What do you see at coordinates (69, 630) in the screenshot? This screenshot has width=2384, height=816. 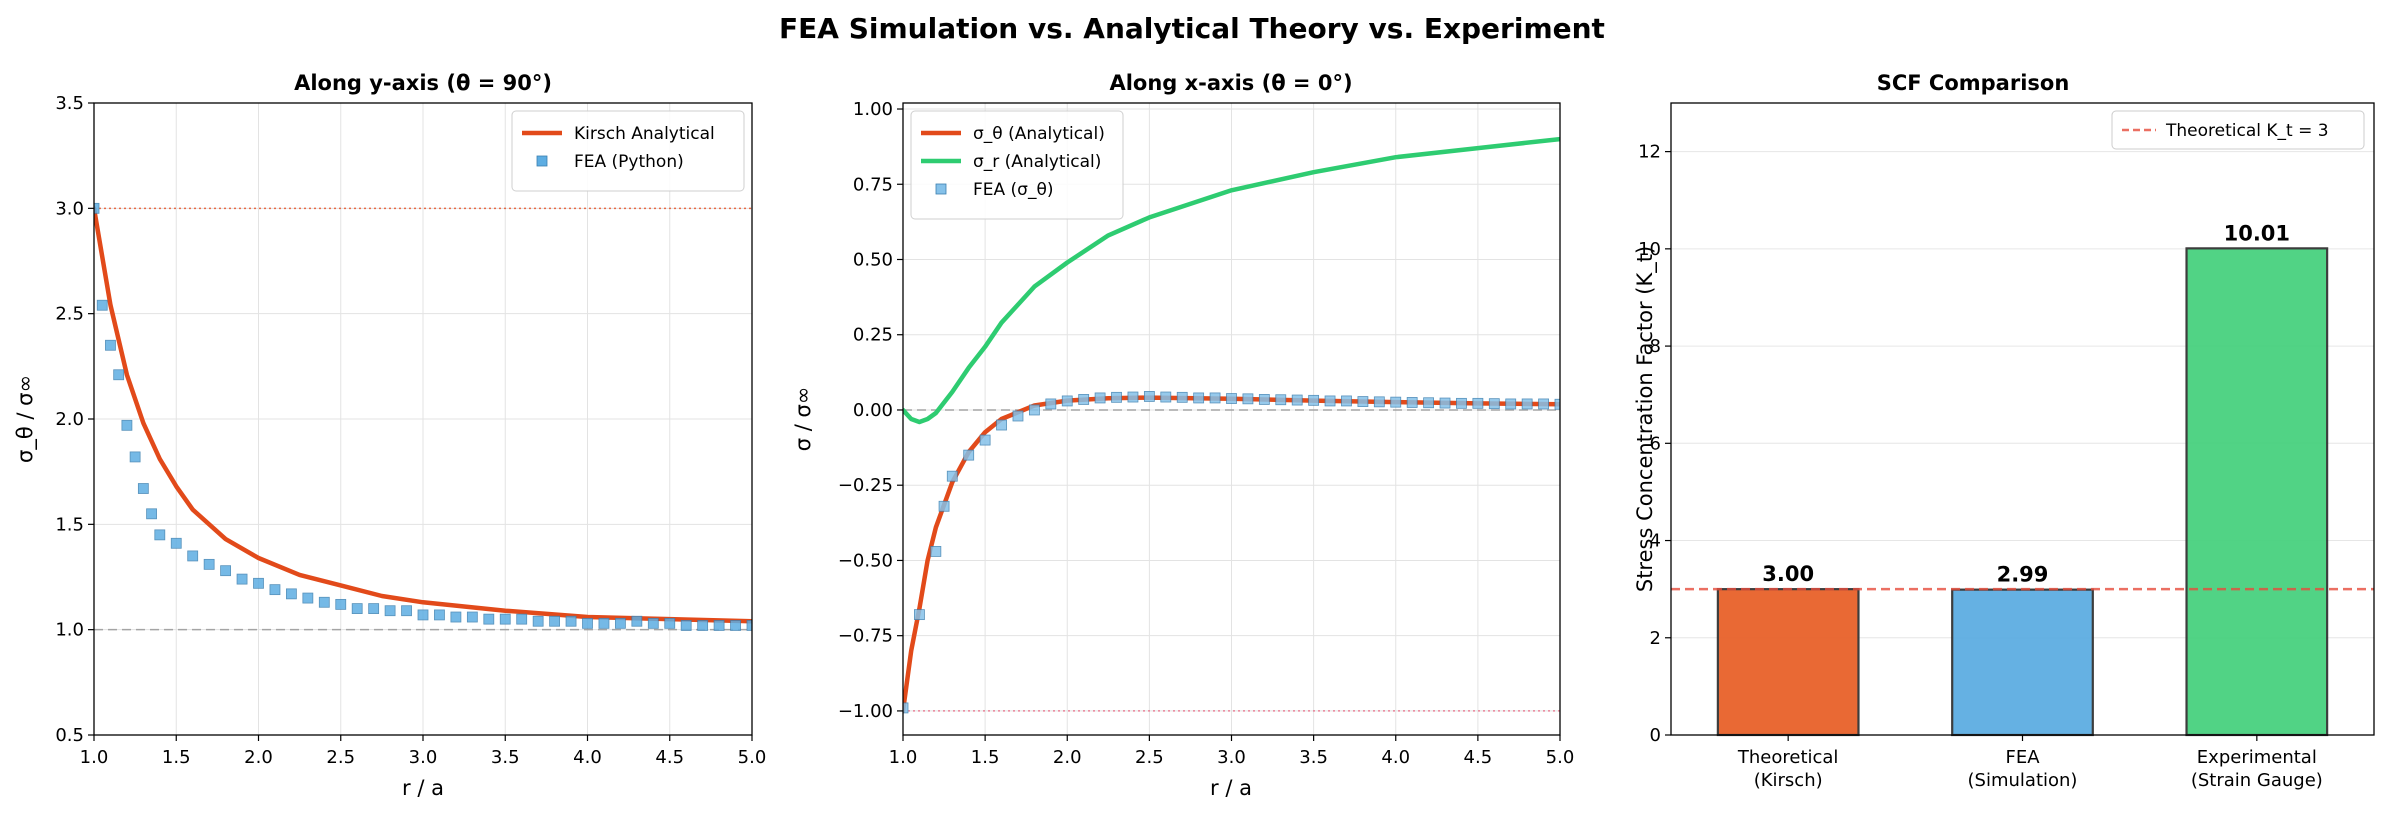 I see `y-tick-label: 1.0` at bounding box center [69, 630].